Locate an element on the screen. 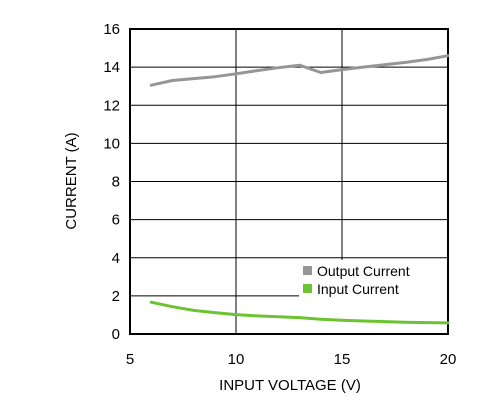 This screenshot has height=408, width=499. y-axis-title: CURRENT (A) is located at coordinates (71, 180).